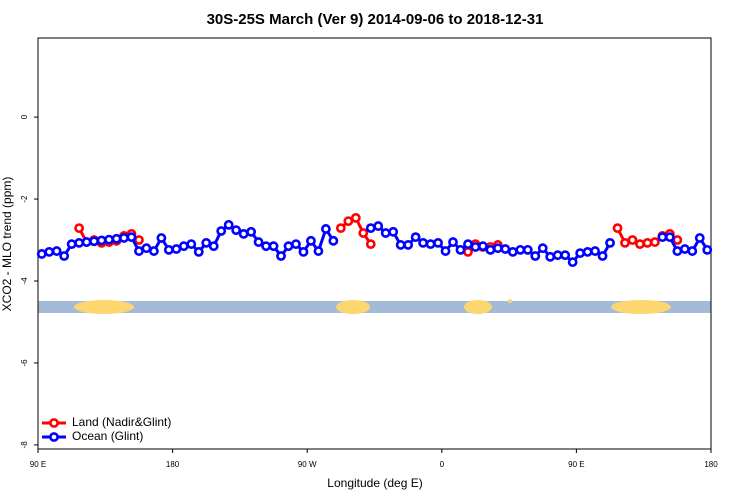 The height and width of the screenshot is (500, 750). I want to click on x-tick-label: 90 W, so click(307, 464).